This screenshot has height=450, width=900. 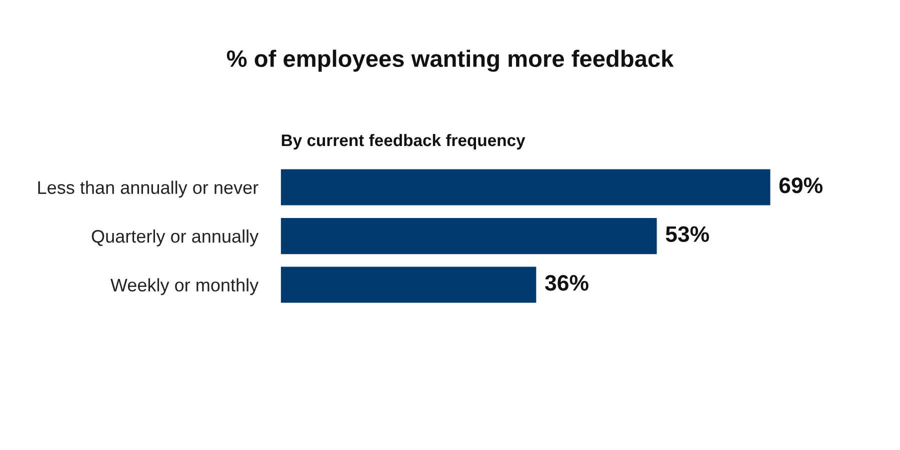 I want to click on y-tick-label: Weekly or monthly, so click(x=184, y=287).